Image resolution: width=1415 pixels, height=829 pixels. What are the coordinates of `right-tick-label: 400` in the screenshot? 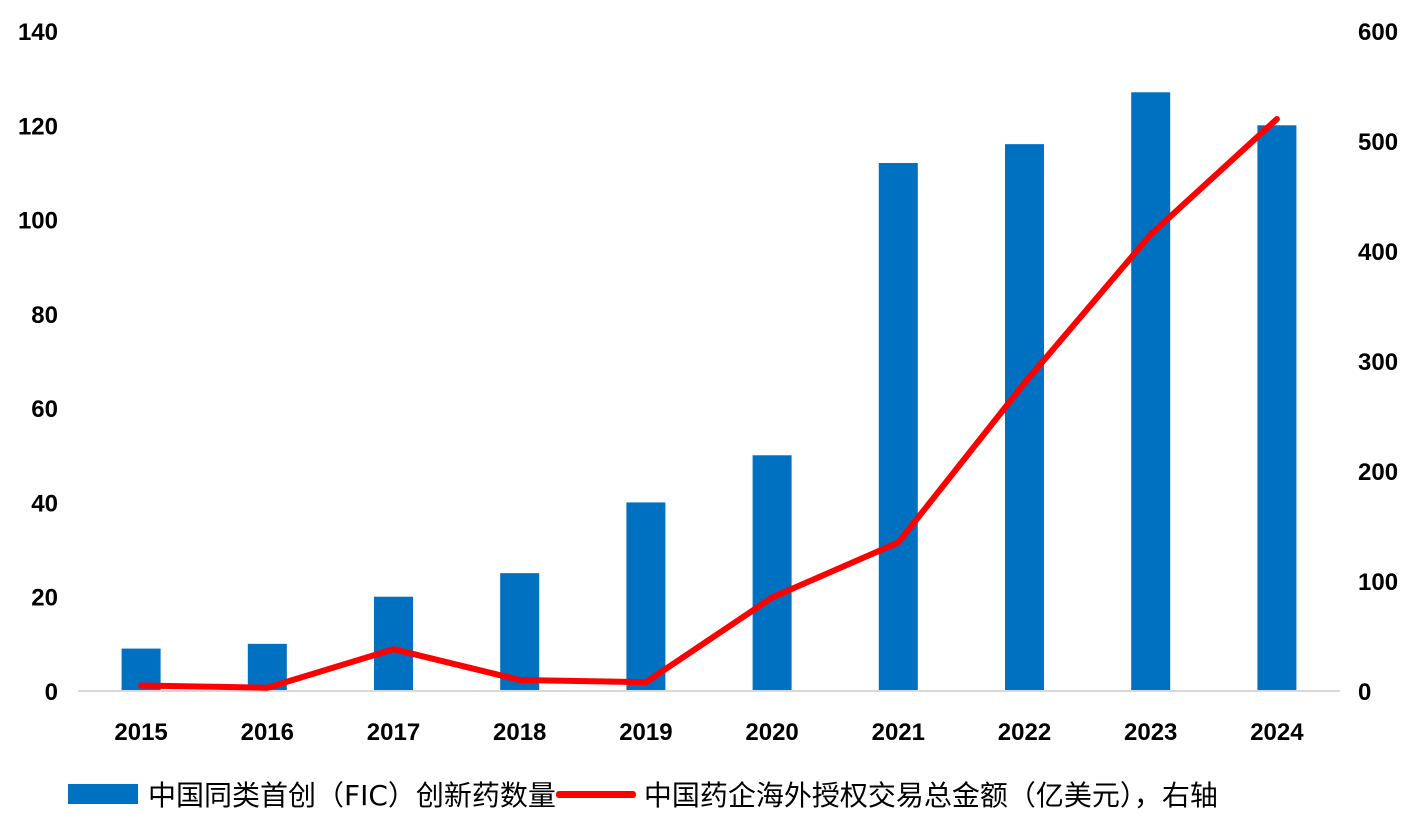 It's located at (1378, 252).